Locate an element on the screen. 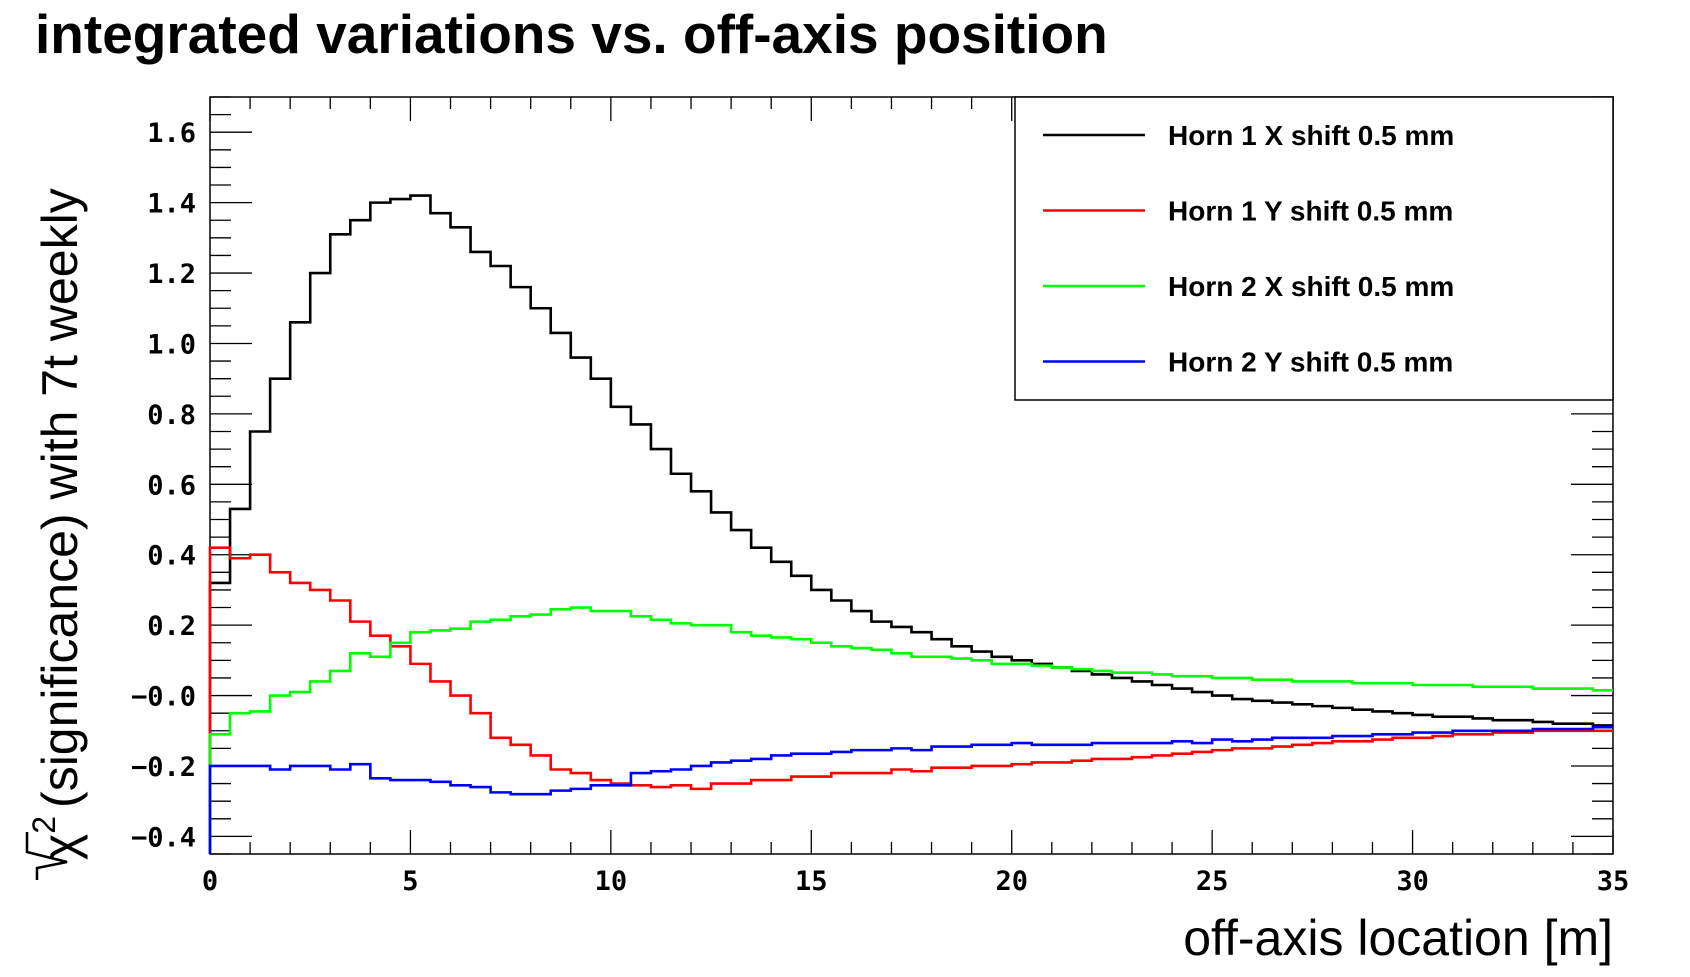 Image resolution: width=1690 pixels, height=977 pixels. y-axis-label: χ2 (significance) with 7t weekly is located at coordinates (57, 524).